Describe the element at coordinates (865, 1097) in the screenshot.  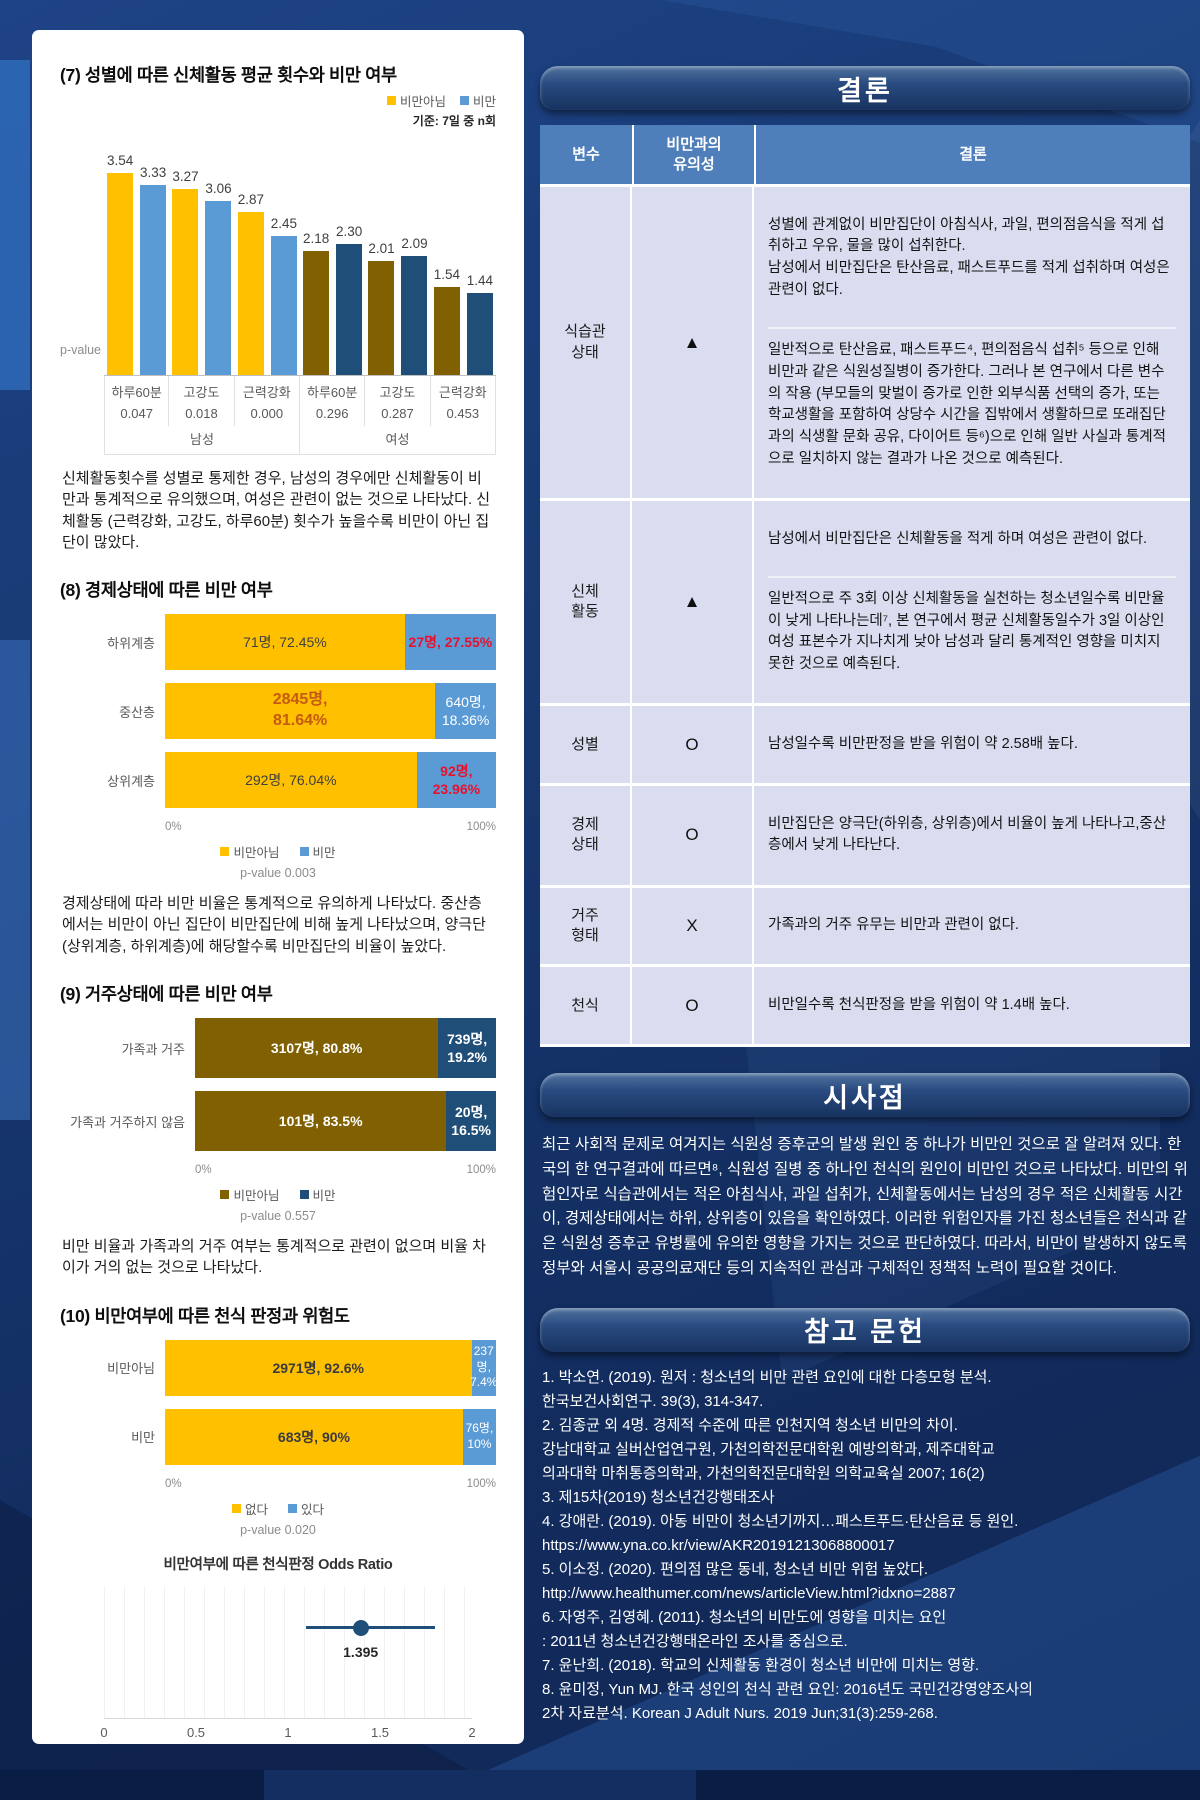
I see `implications-header-label: 시사점` at that location.